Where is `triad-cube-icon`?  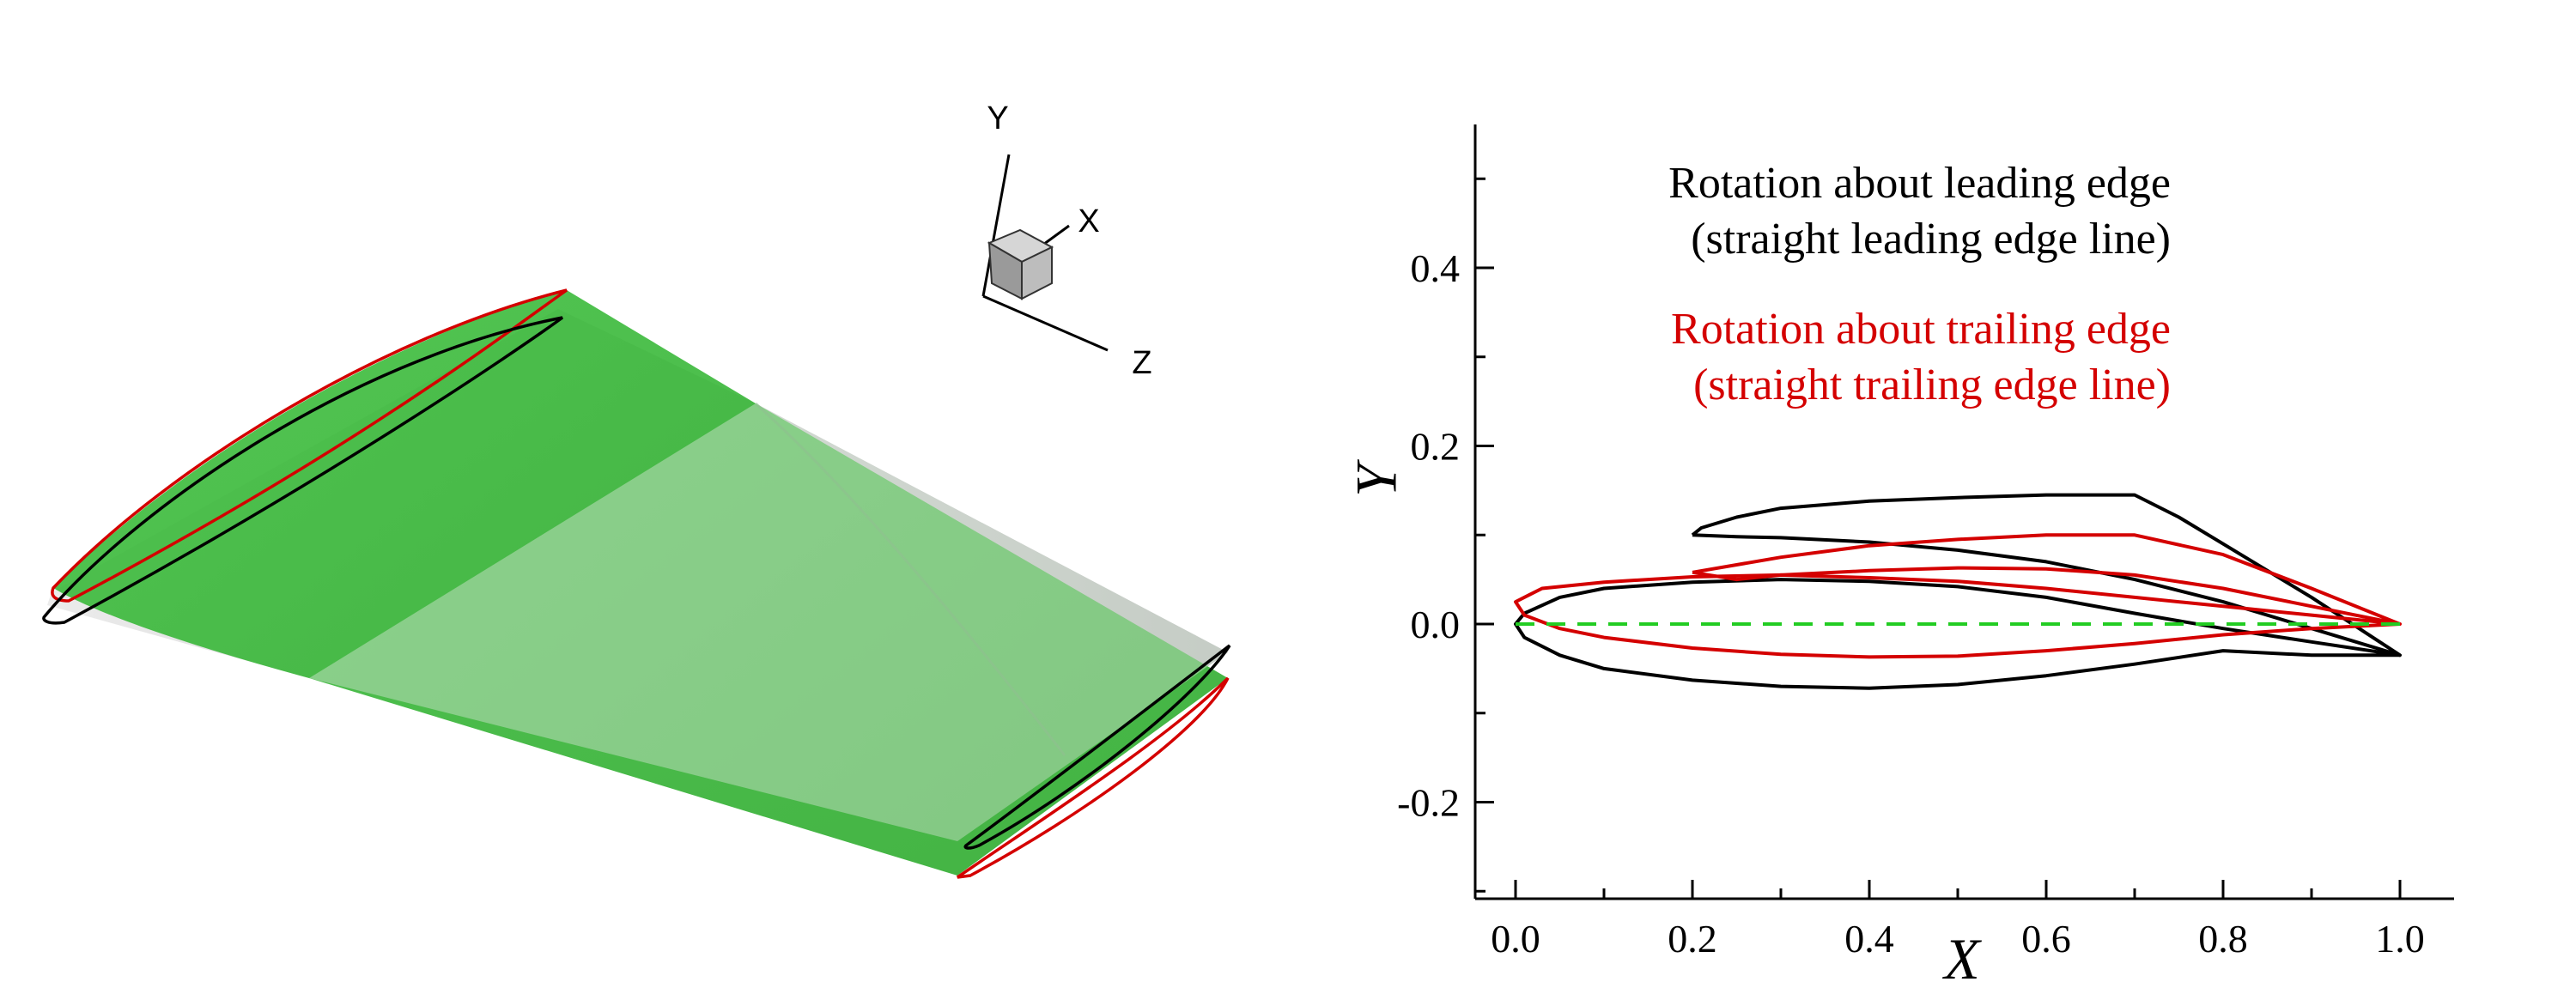 triad-cube-icon is located at coordinates (1020, 264).